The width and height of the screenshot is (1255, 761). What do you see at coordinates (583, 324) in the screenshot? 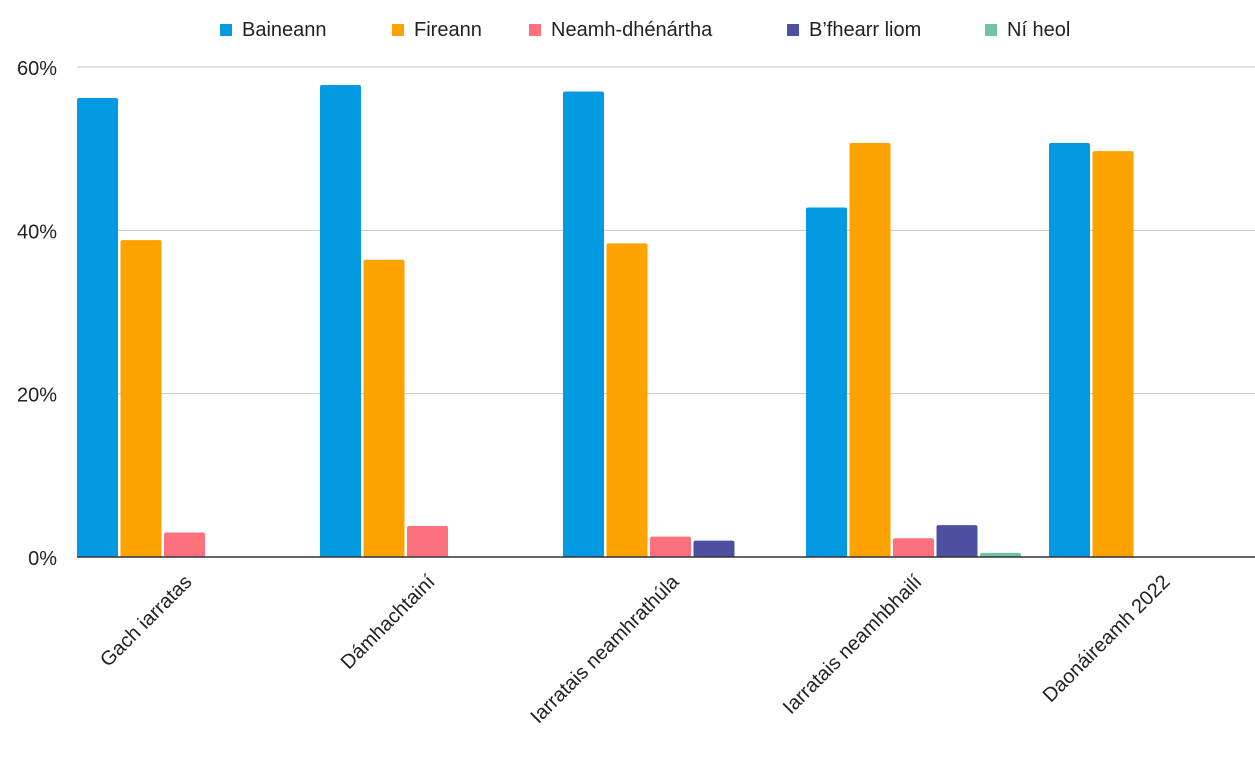
I see `bar-iarratais-neamhrathula-baineann` at bounding box center [583, 324].